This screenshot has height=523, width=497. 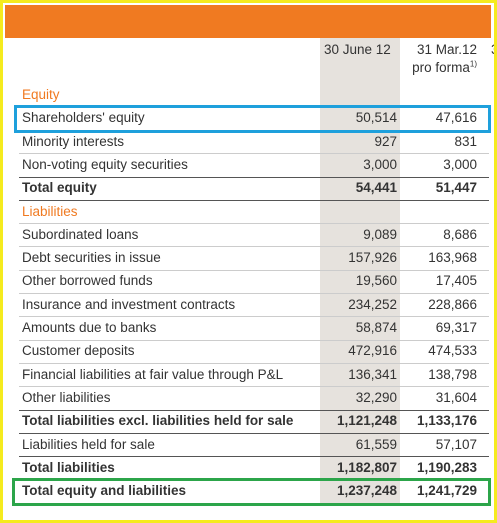 What do you see at coordinates (129, 304) in the screenshot?
I see `row-label: Insurance and investment contracts` at bounding box center [129, 304].